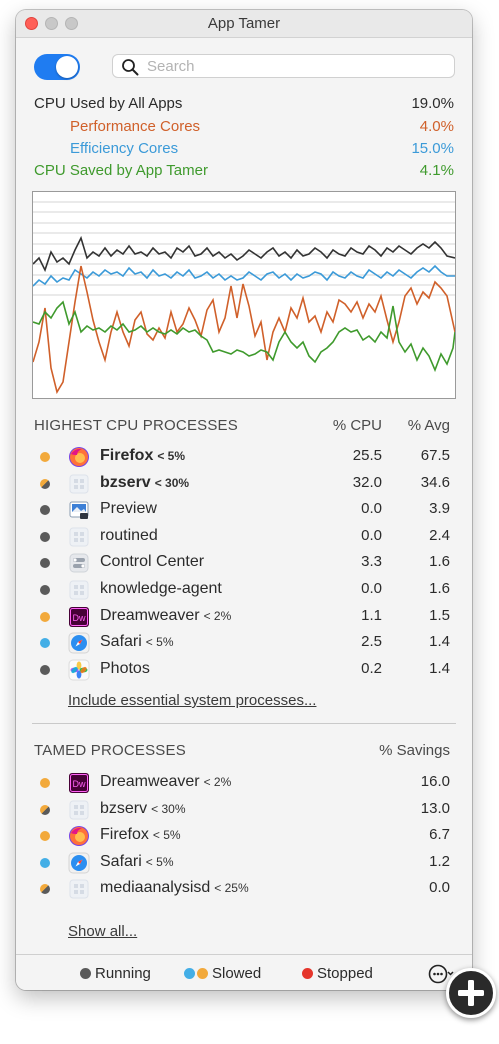  What do you see at coordinates (432, 148) in the screenshot?
I see `efficiency-cores-value: 15.0%` at bounding box center [432, 148].